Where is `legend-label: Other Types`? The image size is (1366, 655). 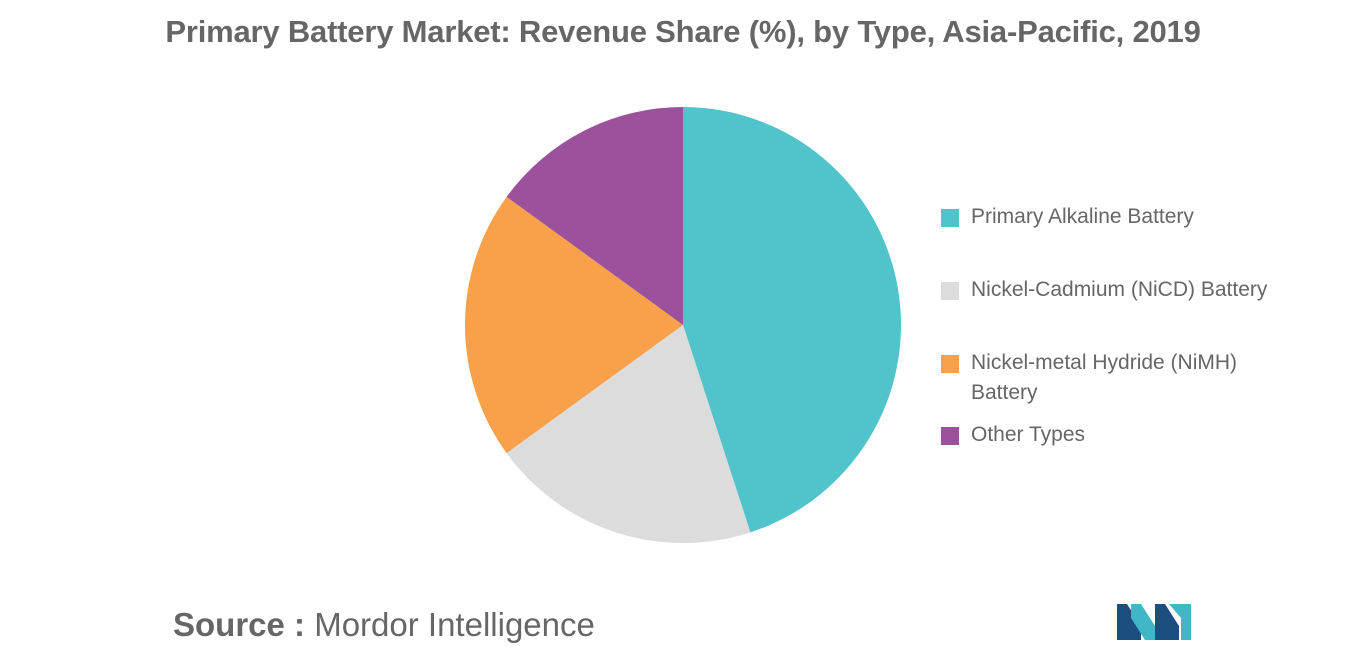 legend-label: Other Types is located at coordinates (1028, 434).